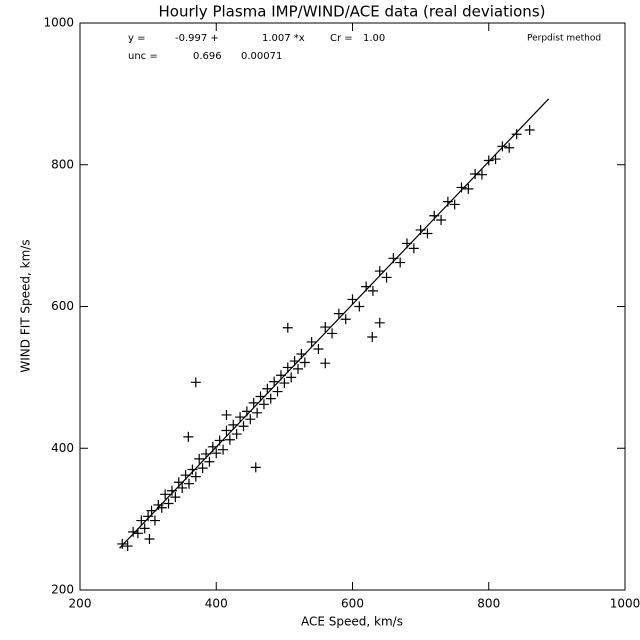  What do you see at coordinates (62, 164) in the screenshot?
I see `y-tick-label: 800` at bounding box center [62, 164].